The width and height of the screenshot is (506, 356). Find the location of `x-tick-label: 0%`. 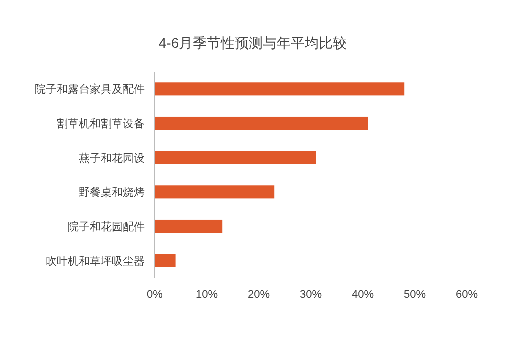

x-tick-label: 0% is located at coordinates (155, 295).